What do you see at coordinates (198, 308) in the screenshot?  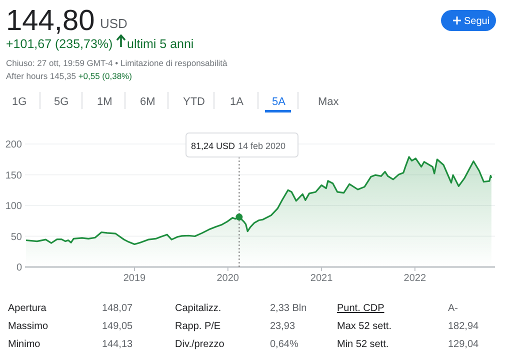 I see `text: Capitalizz.` at bounding box center [198, 308].